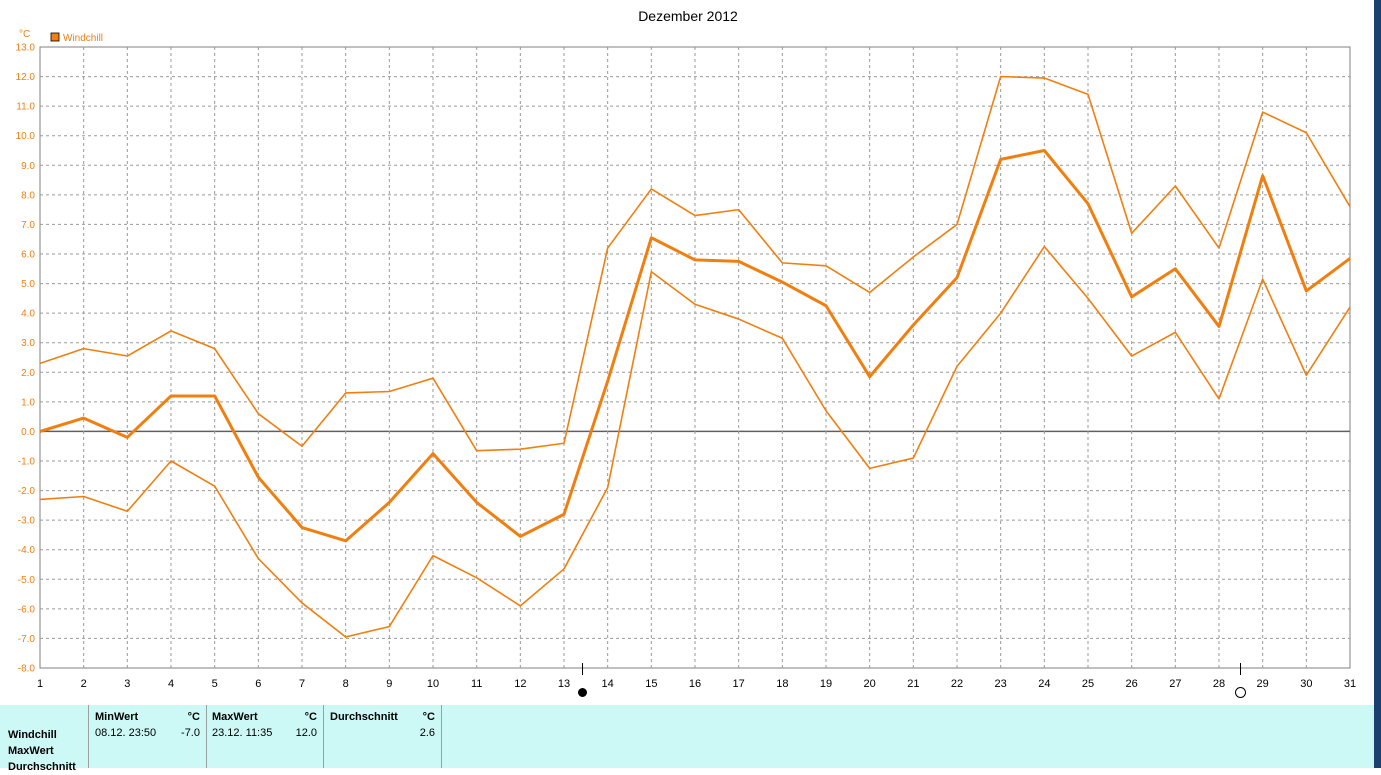 The image size is (1381, 775). I want to click on stat-min: MinWert °C 08.12. 23:50 -7.0, so click(147, 736).